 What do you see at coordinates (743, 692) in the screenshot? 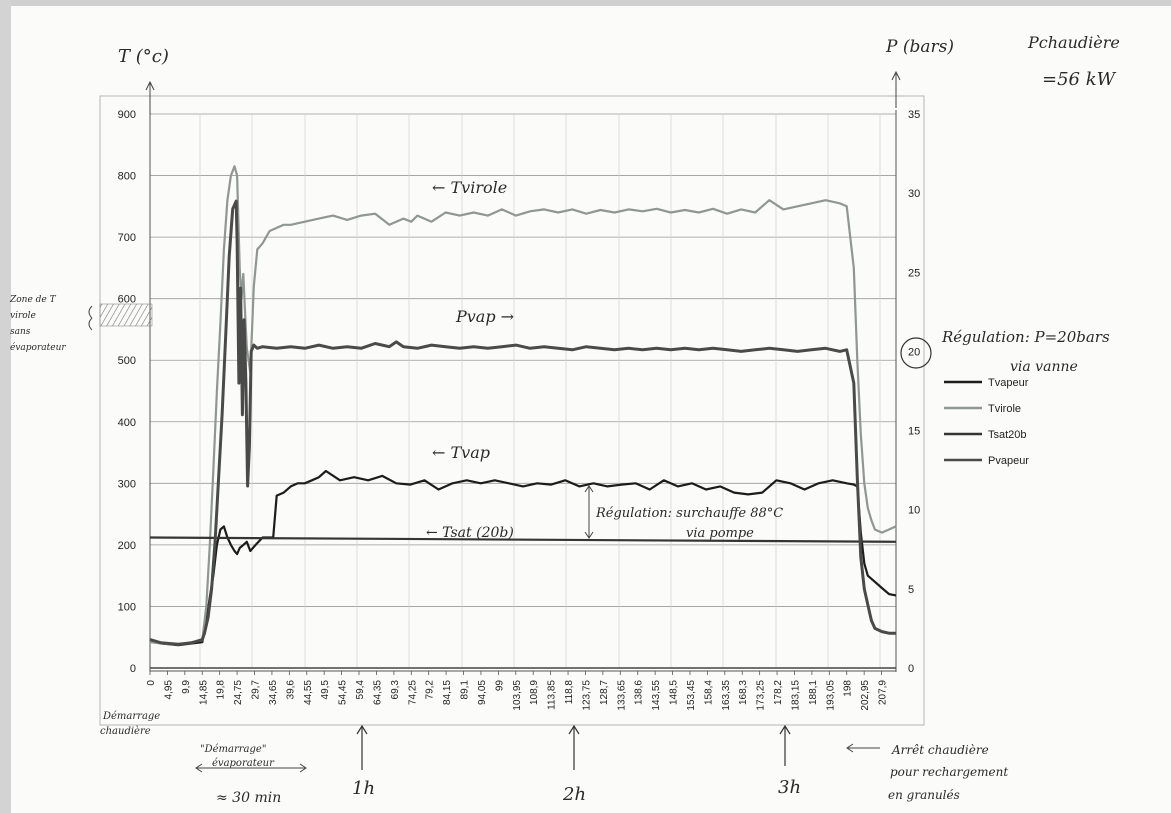
I see `x-tick-label: 168,3` at bounding box center [743, 692].